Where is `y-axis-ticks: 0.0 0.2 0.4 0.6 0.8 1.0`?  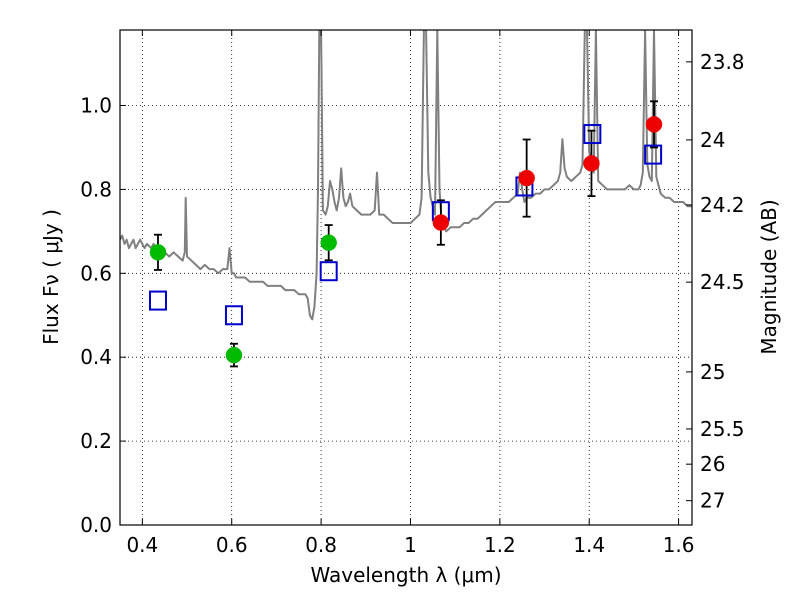 y-axis-ticks: 0.0 0.2 0.4 0.6 0.8 1.0 is located at coordinates (103, 315).